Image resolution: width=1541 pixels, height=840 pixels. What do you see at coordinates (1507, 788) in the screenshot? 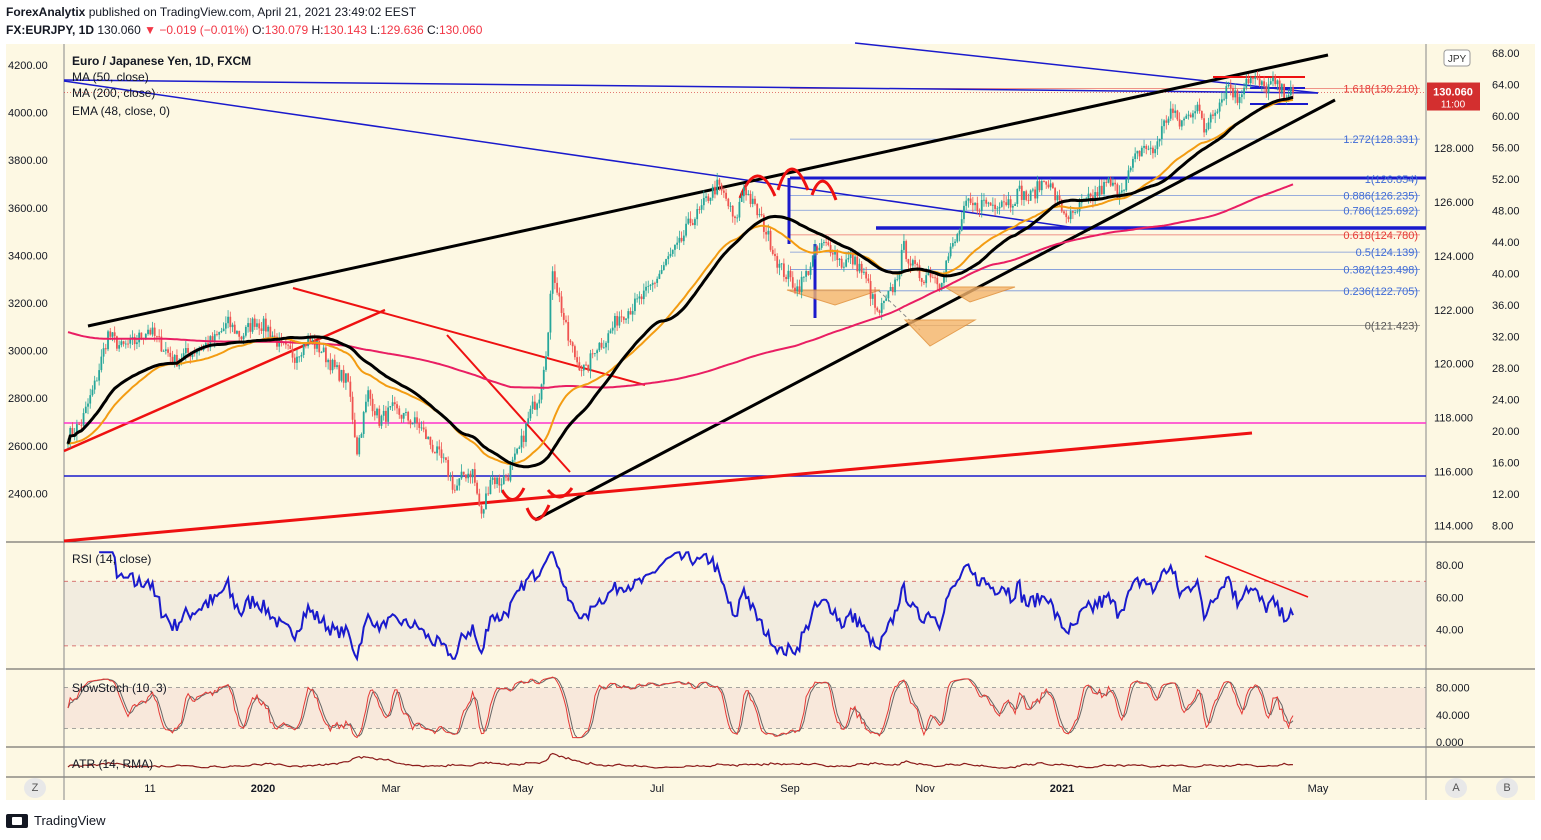
I see `log-scale-button: B` at bounding box center [1507, 788].